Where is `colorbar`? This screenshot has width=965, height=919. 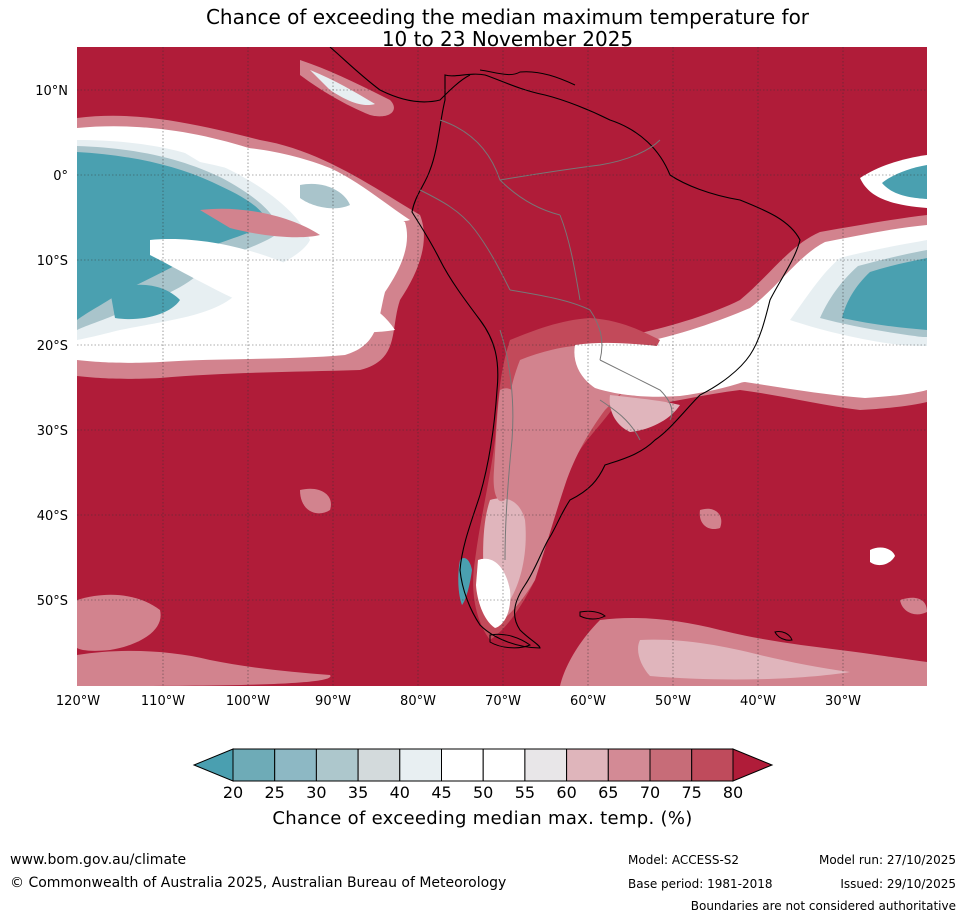 colorbar is located at coordinates (483, 765).